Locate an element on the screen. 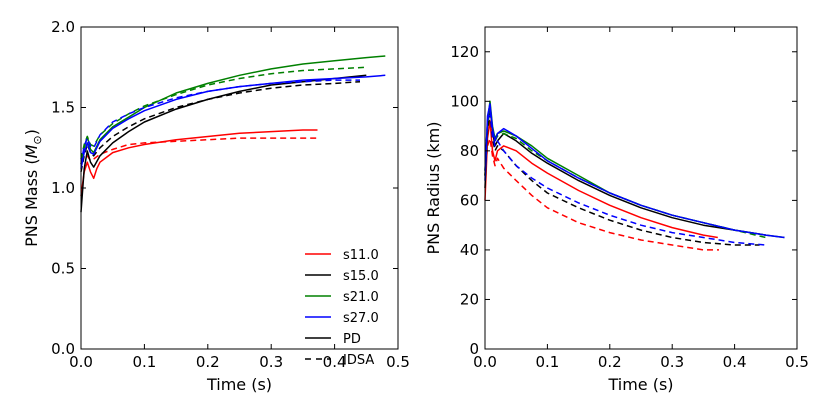  mass-y-tick-label: 0.5 is located at coordinates (63, 269).